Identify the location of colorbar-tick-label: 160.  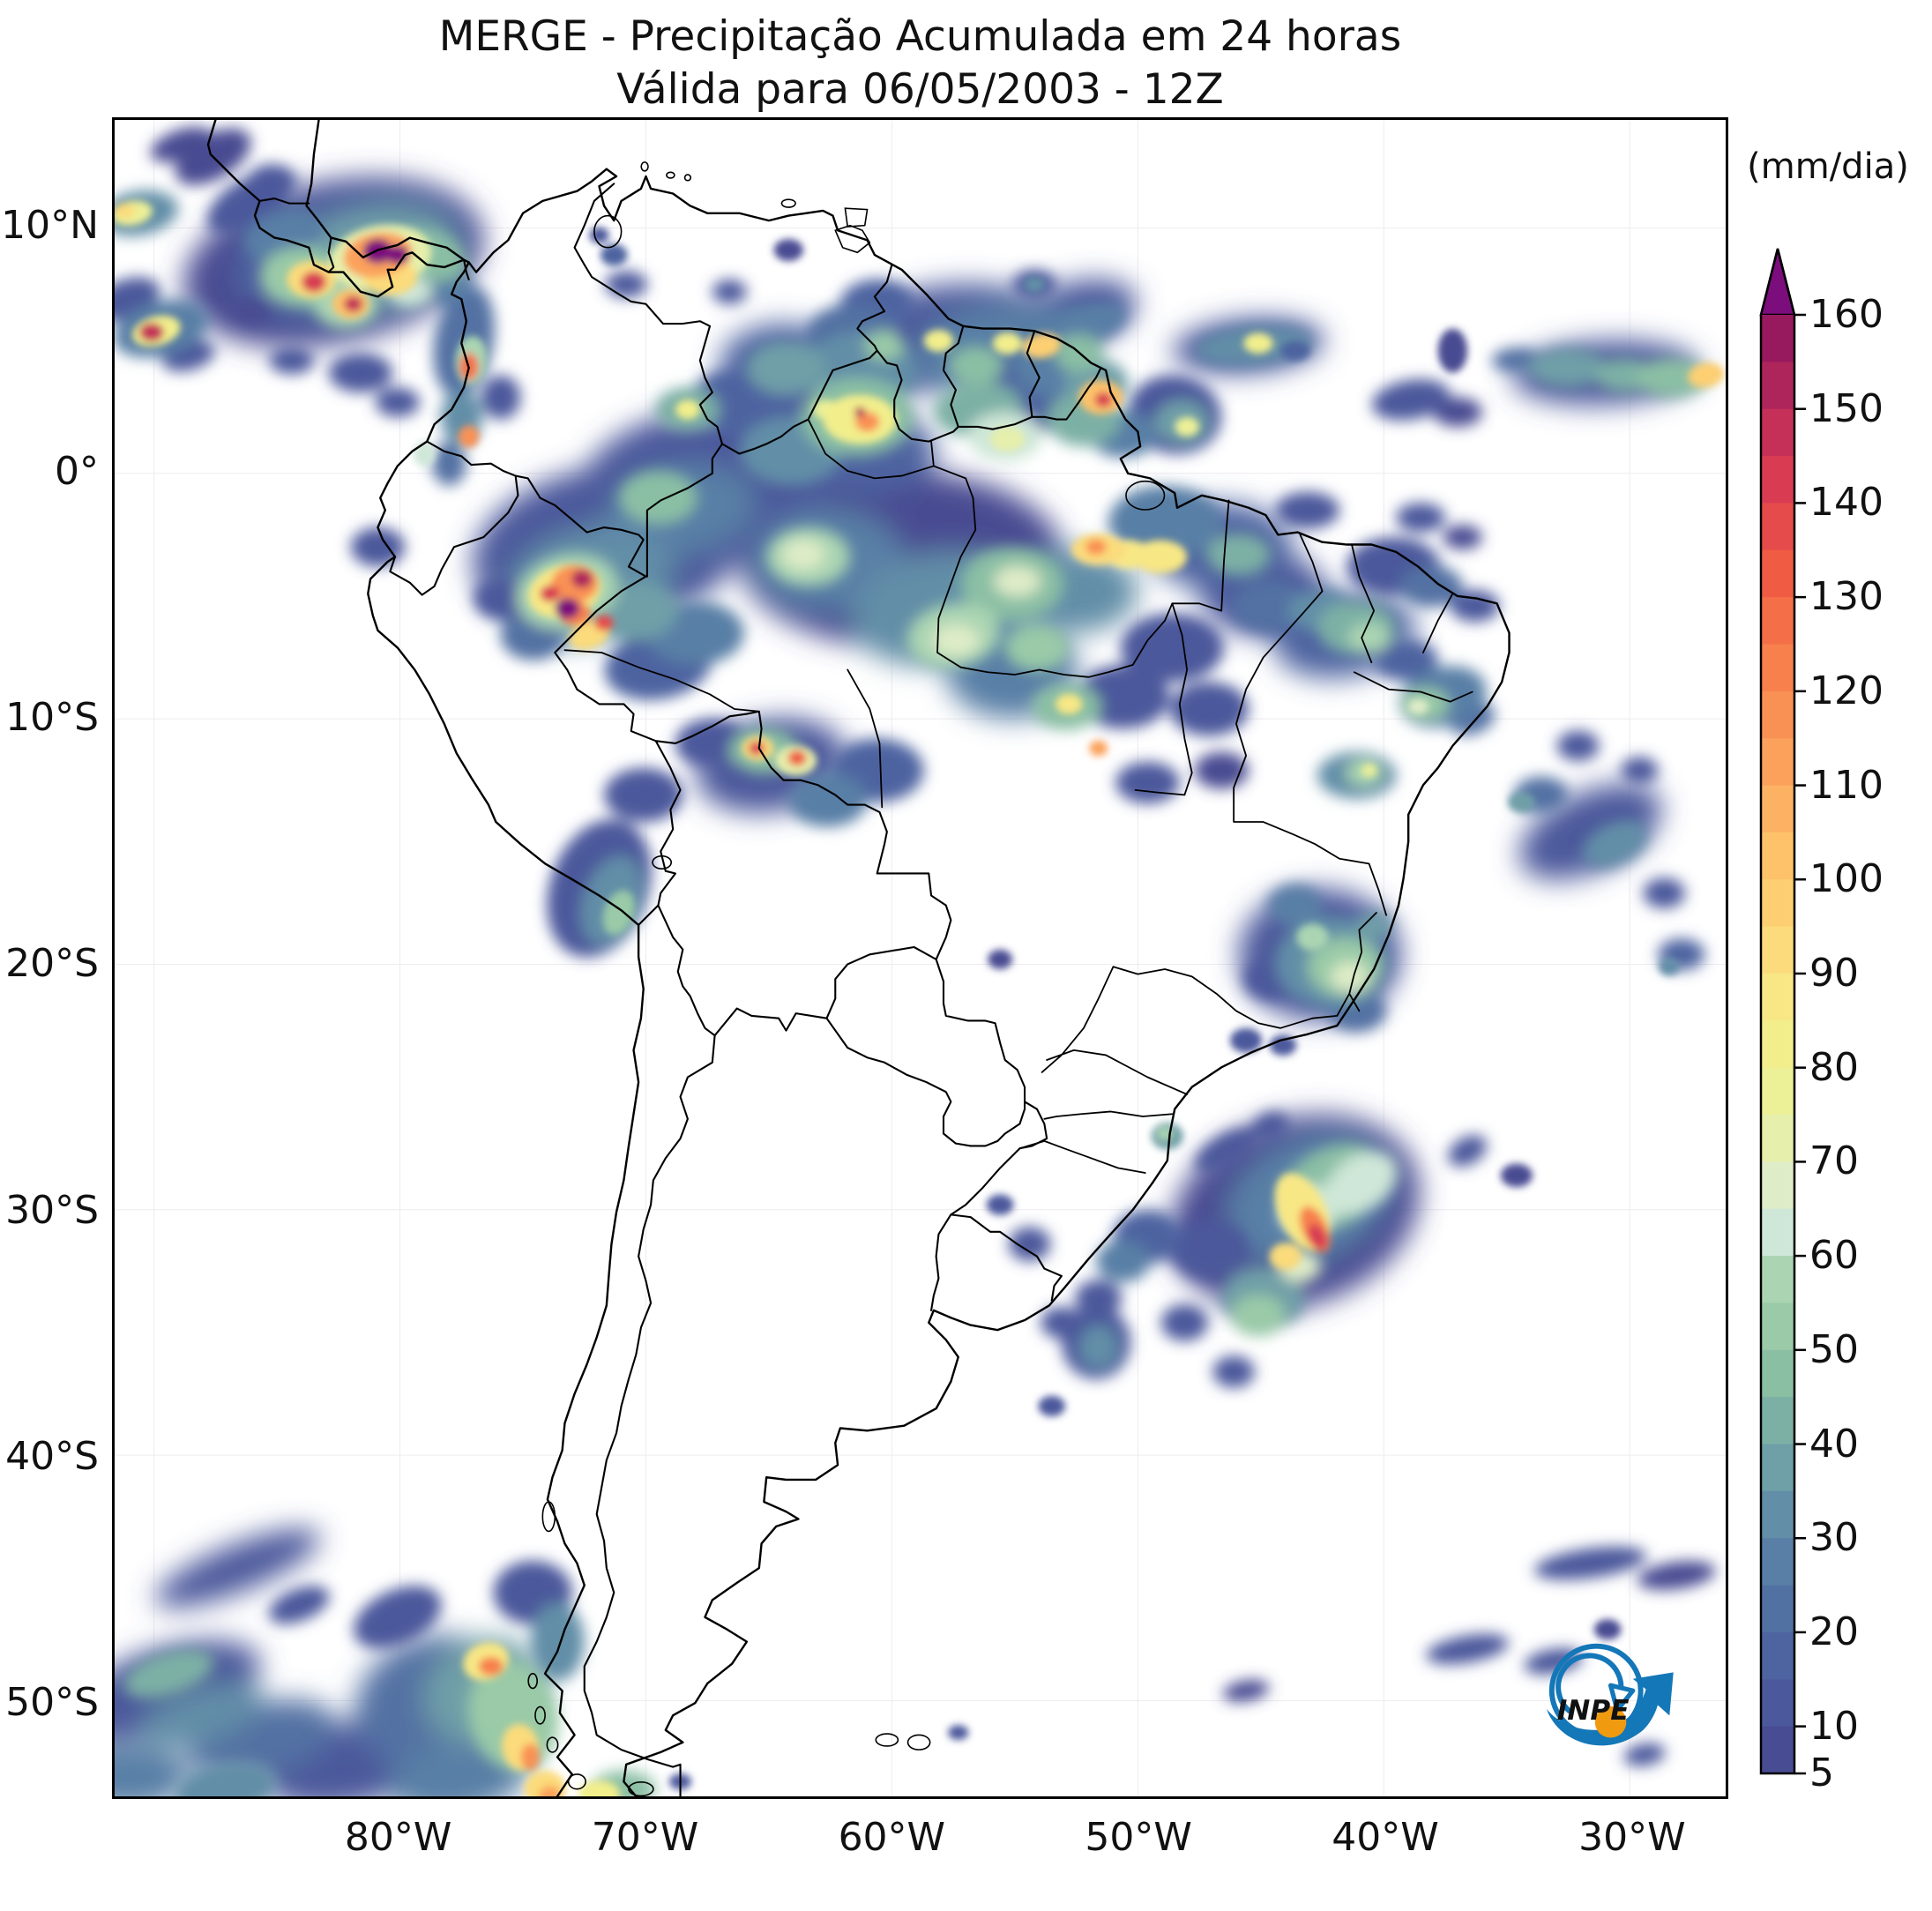
(1846, 314).